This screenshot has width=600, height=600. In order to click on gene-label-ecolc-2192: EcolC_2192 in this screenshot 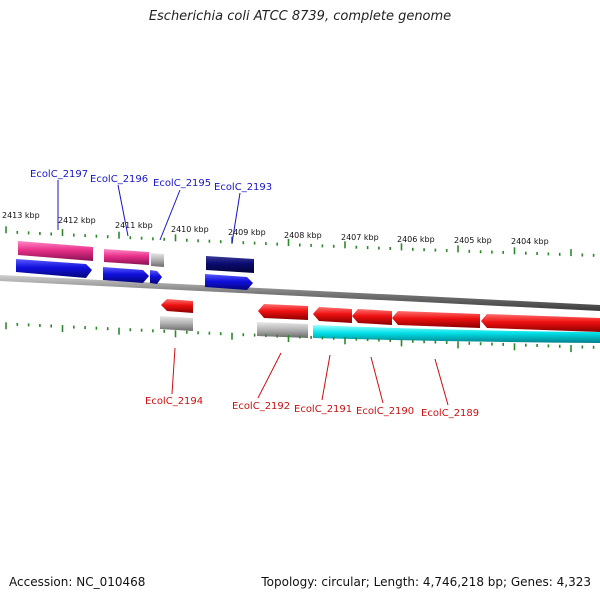, I will do `click(261, 406)`.